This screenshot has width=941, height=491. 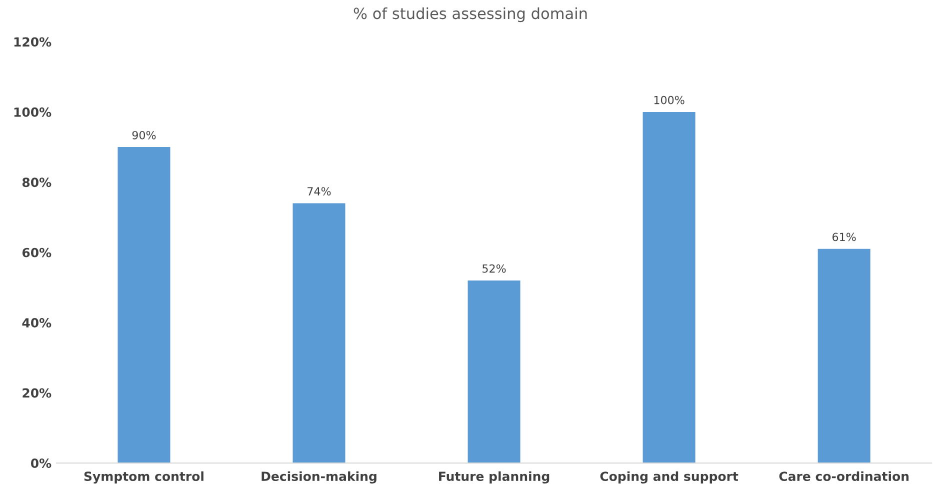 What do you see at coordinates (319, 477) in the screenshot?
I see `x-tick-label: Decision-making` at bounding box center [319, 477].